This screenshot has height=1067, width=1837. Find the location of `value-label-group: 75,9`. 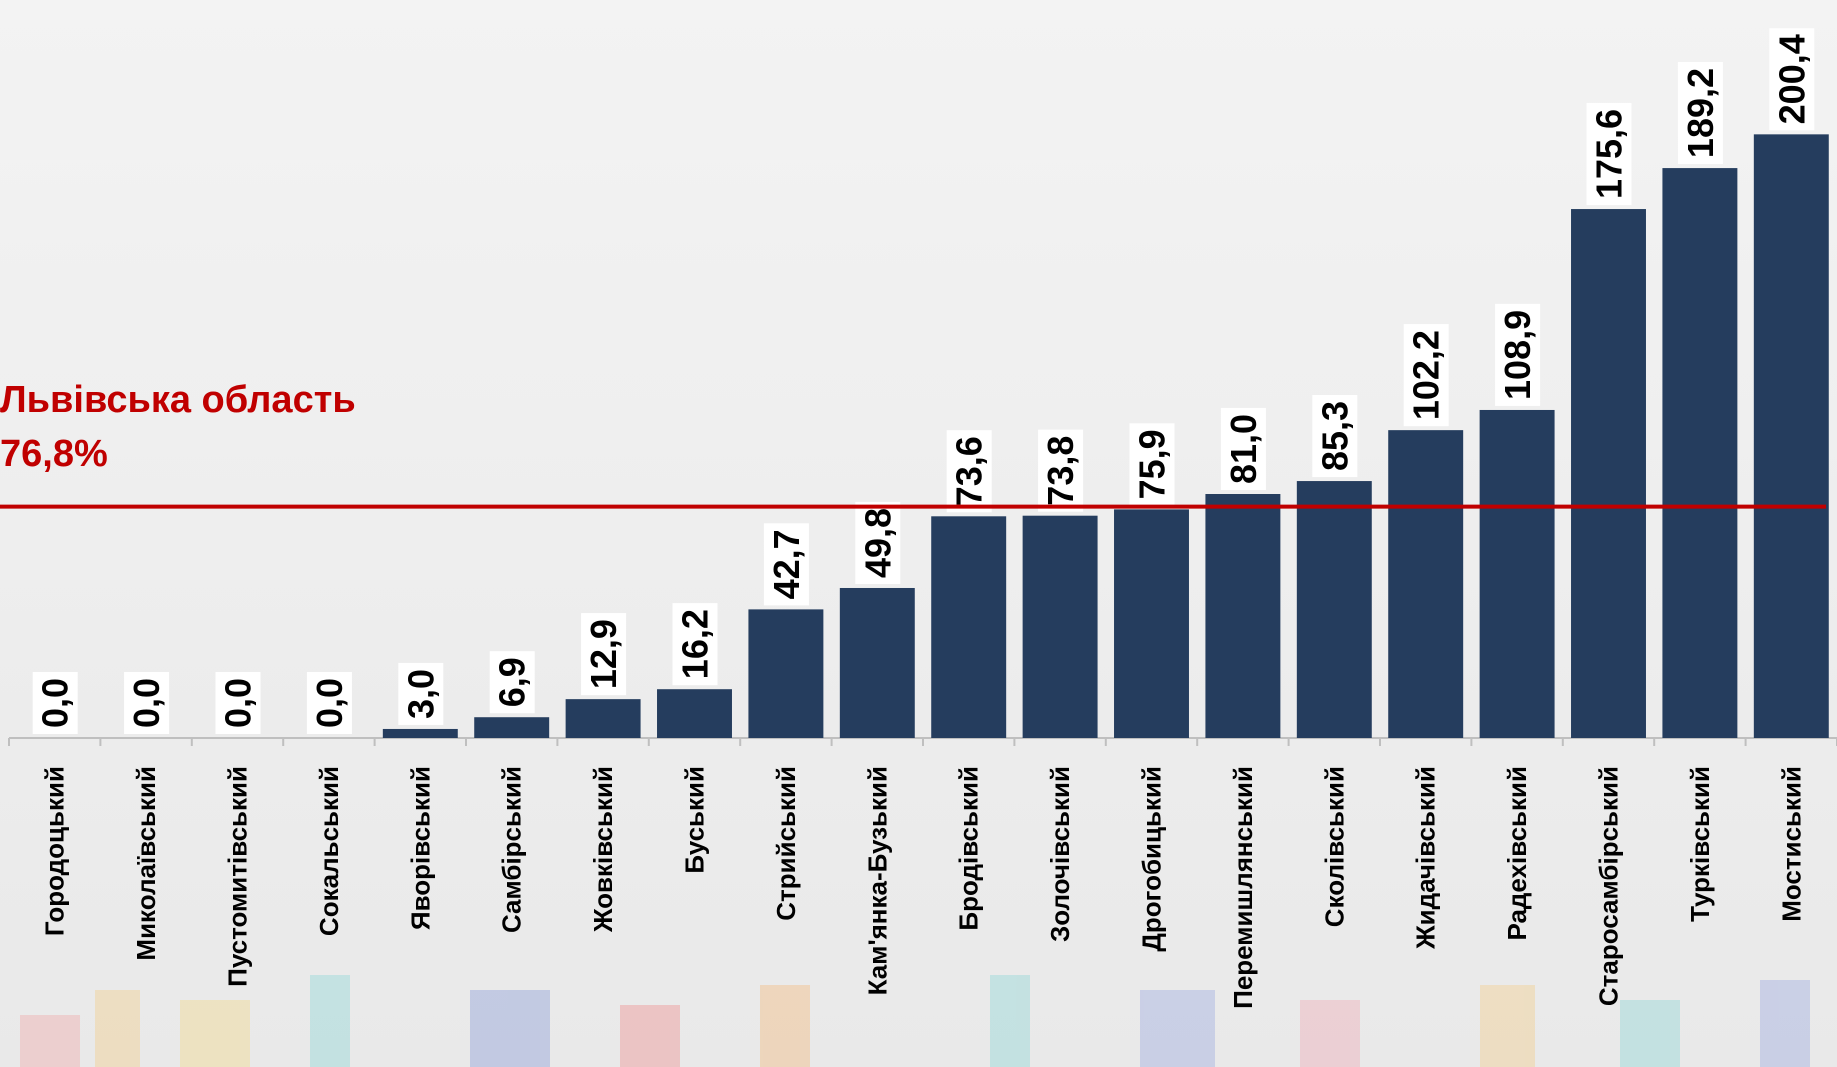

value-label-group: 75,9 is located at coordinates (1152, 464).